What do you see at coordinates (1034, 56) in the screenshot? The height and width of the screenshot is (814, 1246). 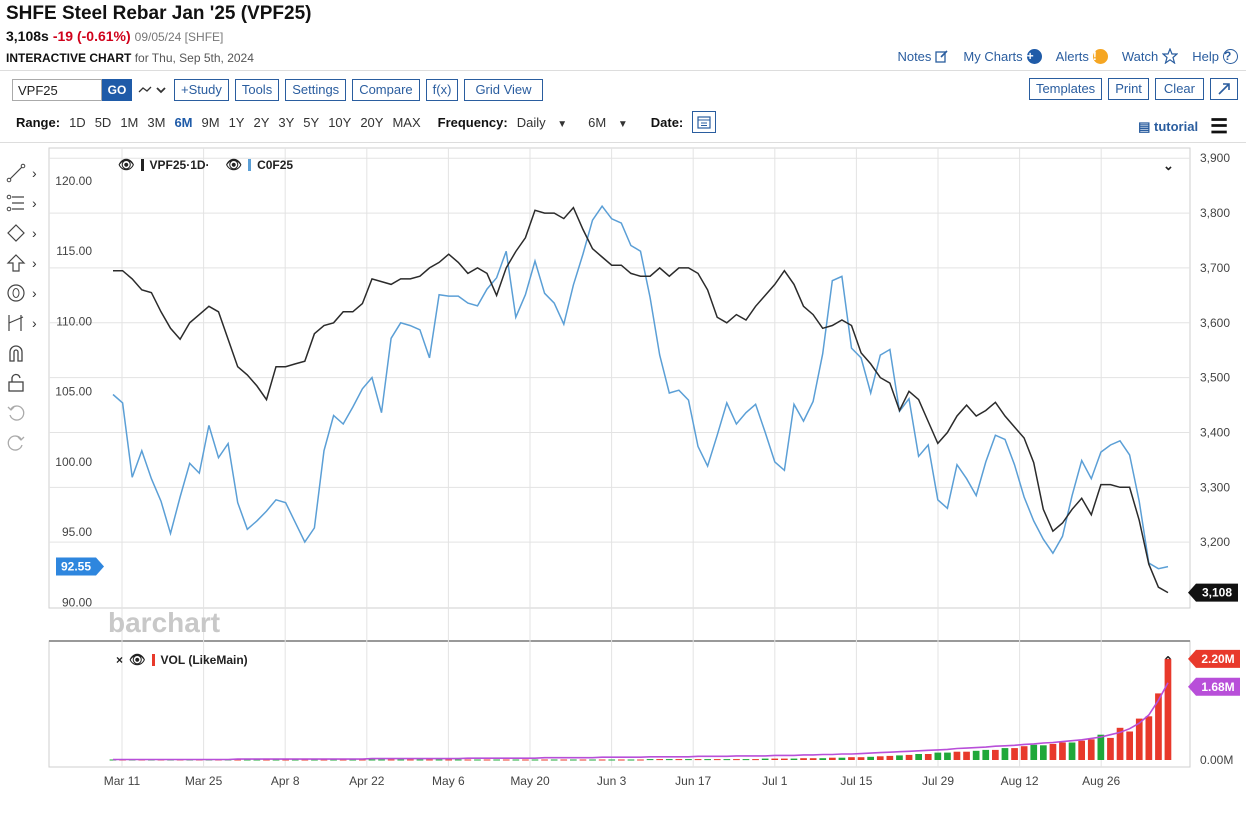 I see `plus-icon: +` at bounding box center [1034, 56].